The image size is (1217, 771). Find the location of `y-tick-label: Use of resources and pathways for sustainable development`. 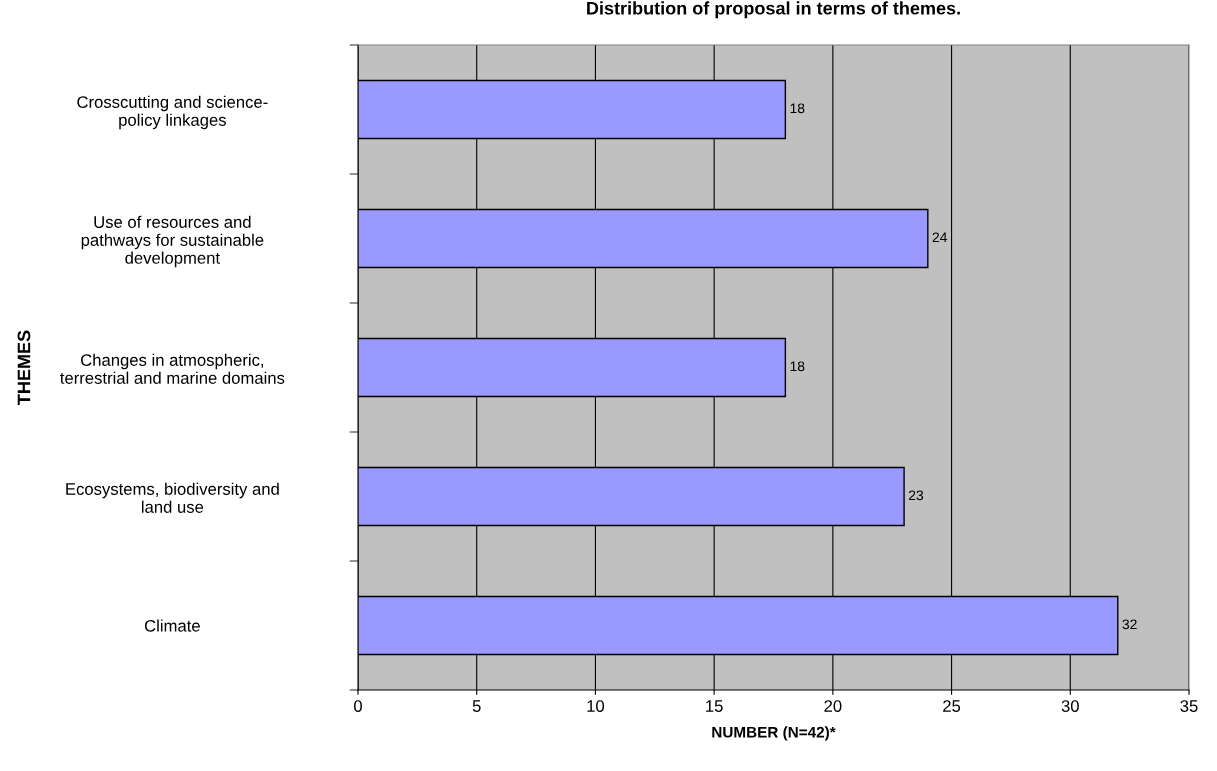

y-tick-label: Use of resources and pathways for sustainable development is located at coordinates (172, 241).